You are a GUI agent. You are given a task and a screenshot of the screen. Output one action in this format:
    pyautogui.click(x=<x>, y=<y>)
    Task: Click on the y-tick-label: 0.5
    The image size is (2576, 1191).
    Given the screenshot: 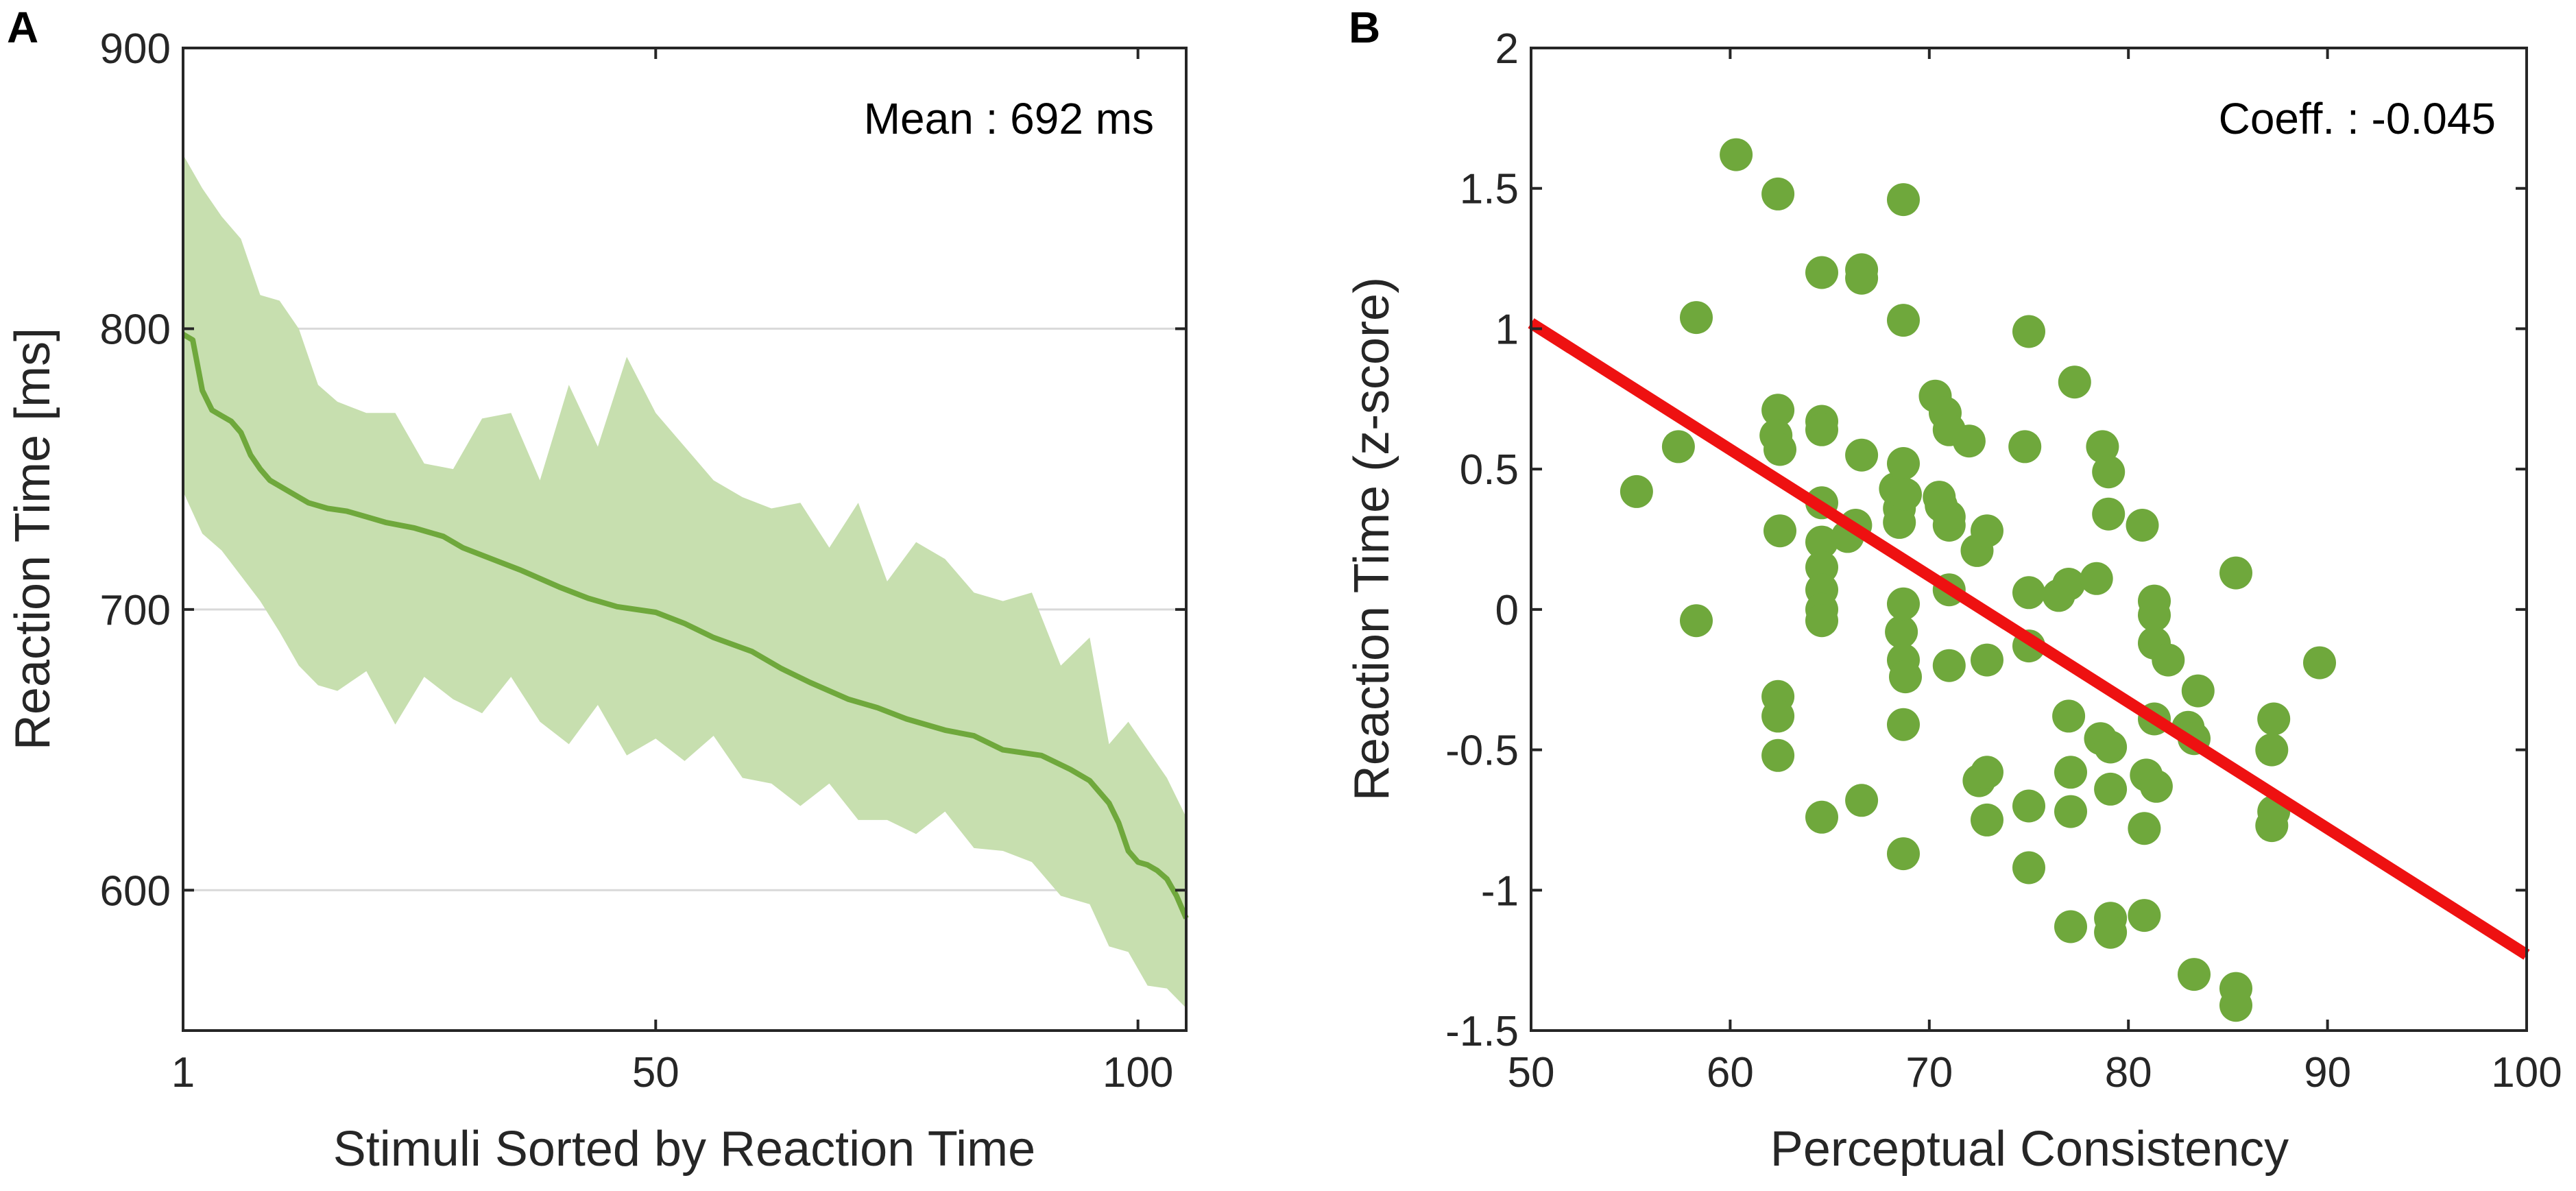 What is the action you would take?
    pyautogui.click(x=1490, y=470)
    